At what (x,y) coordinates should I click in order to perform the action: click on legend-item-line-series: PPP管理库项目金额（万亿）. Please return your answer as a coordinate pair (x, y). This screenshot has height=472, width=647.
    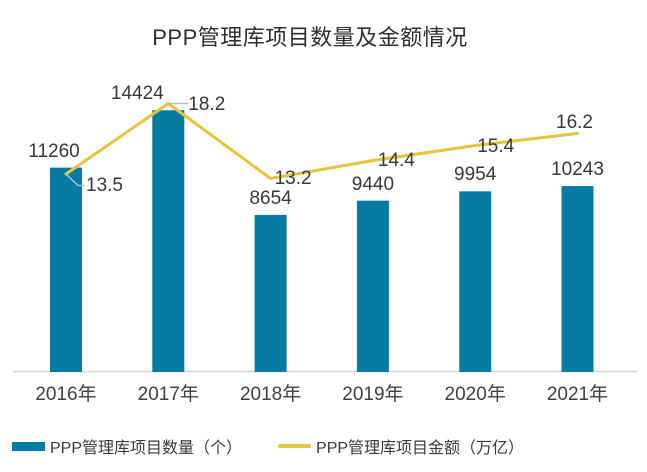
    Looking at the image, I should click on (401, 446).